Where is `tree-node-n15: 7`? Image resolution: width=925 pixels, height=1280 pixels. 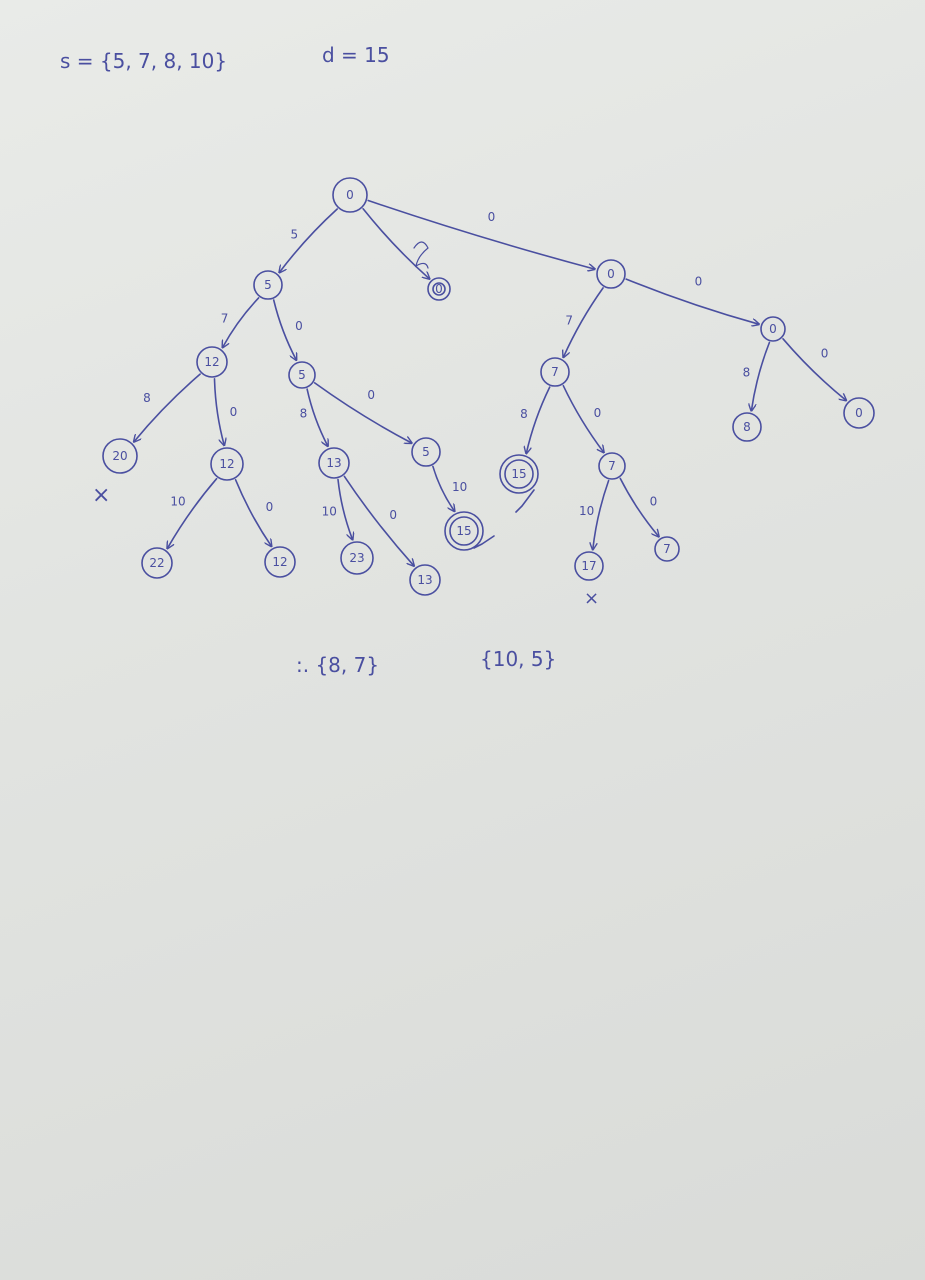 tree-node-n15: 7 is located at coordinates (555, 372).